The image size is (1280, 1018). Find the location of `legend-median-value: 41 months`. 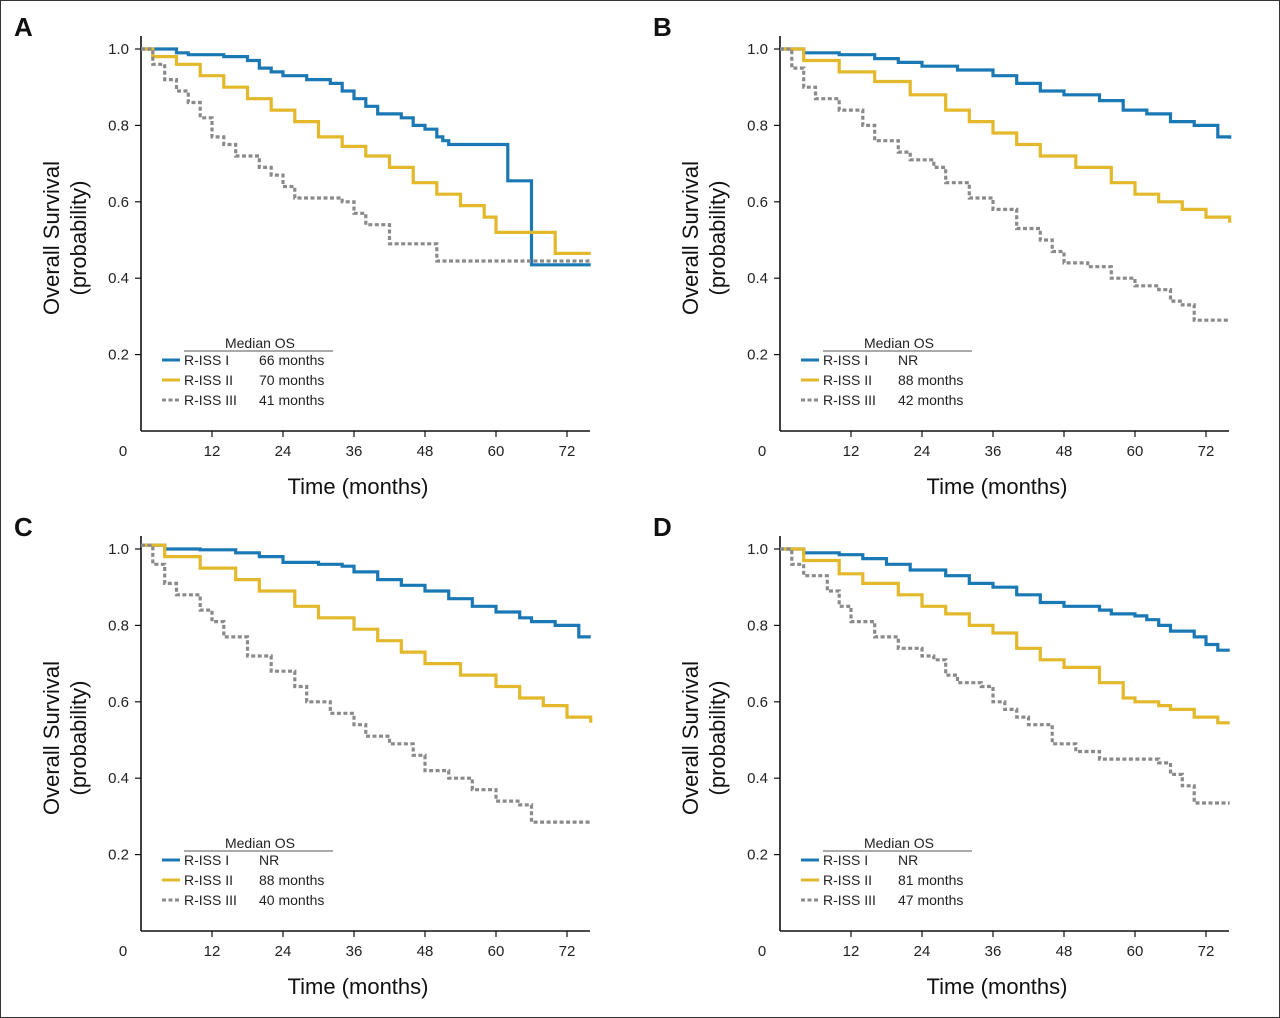

legend-median-value: 41 months is located at coordinates (291, 400).